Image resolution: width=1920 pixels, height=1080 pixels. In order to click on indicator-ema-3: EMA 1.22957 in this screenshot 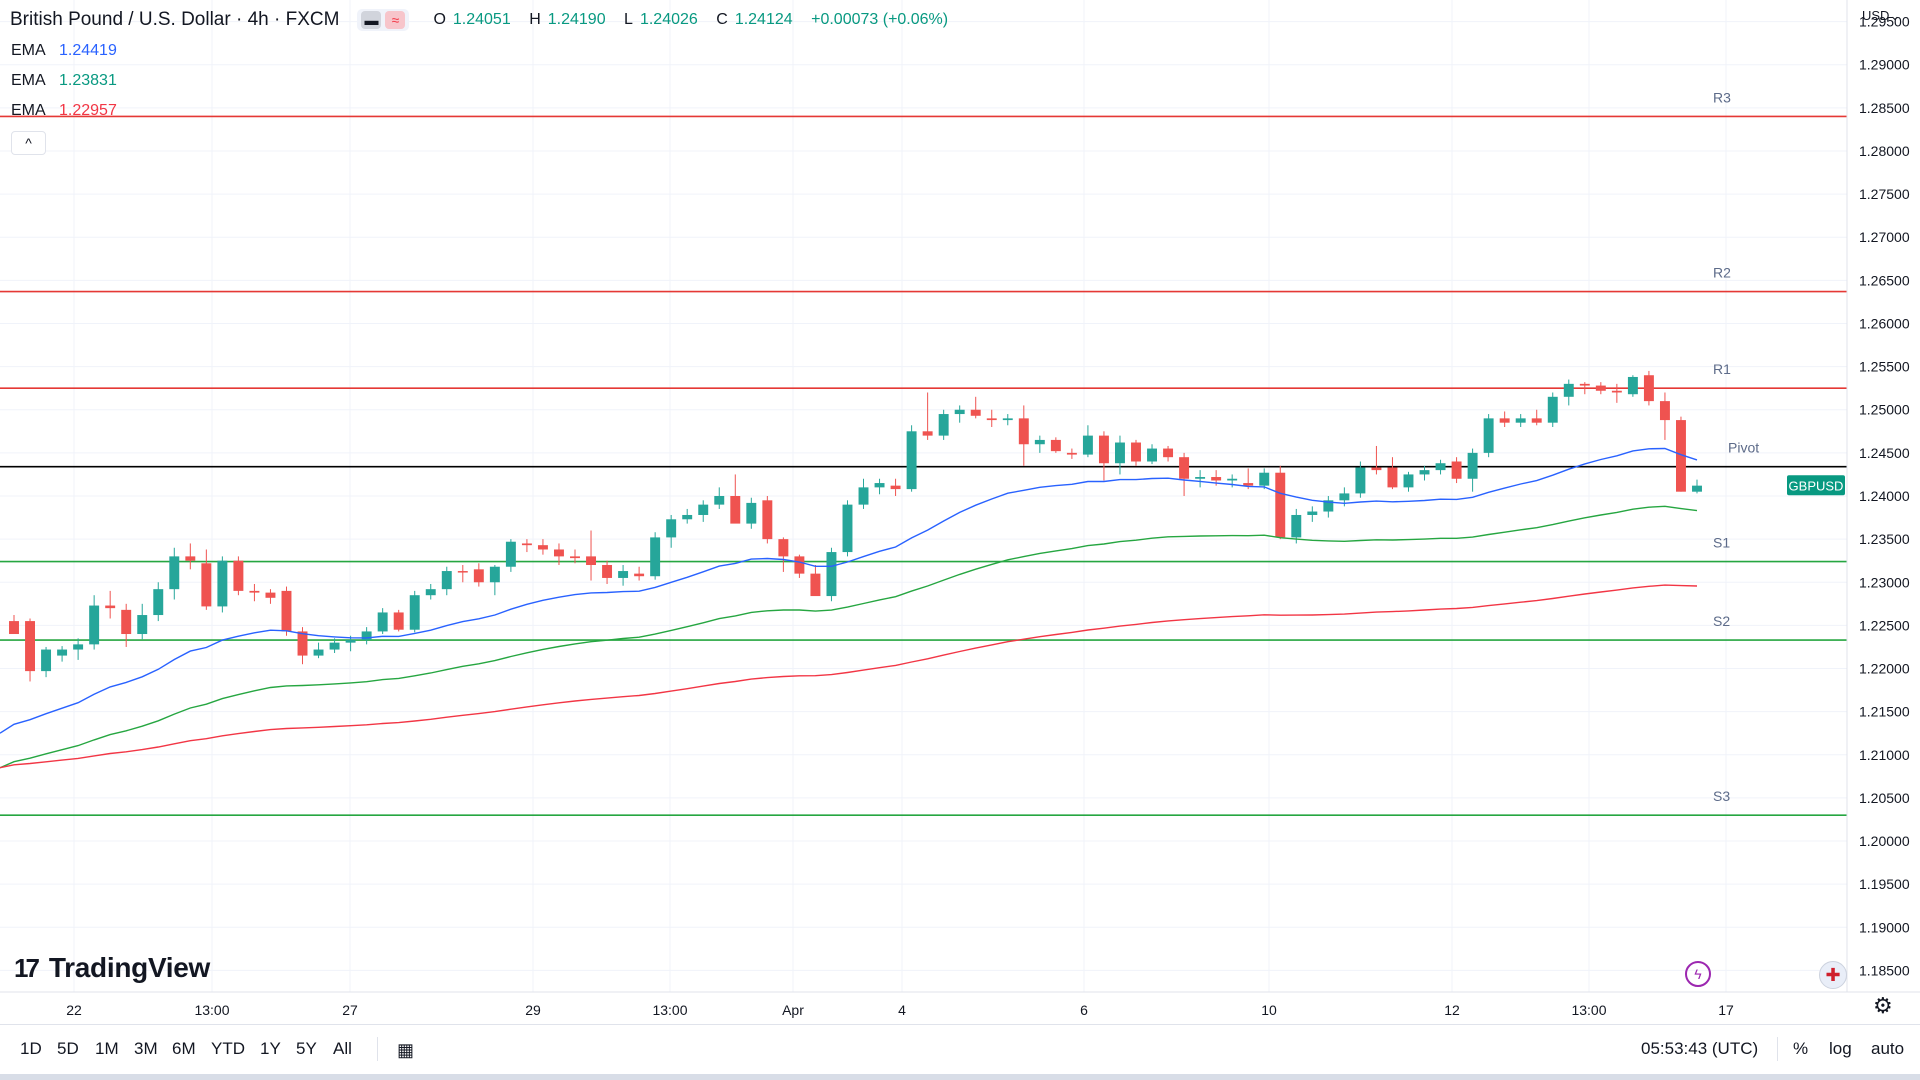, I will do `click(64, 110)`.